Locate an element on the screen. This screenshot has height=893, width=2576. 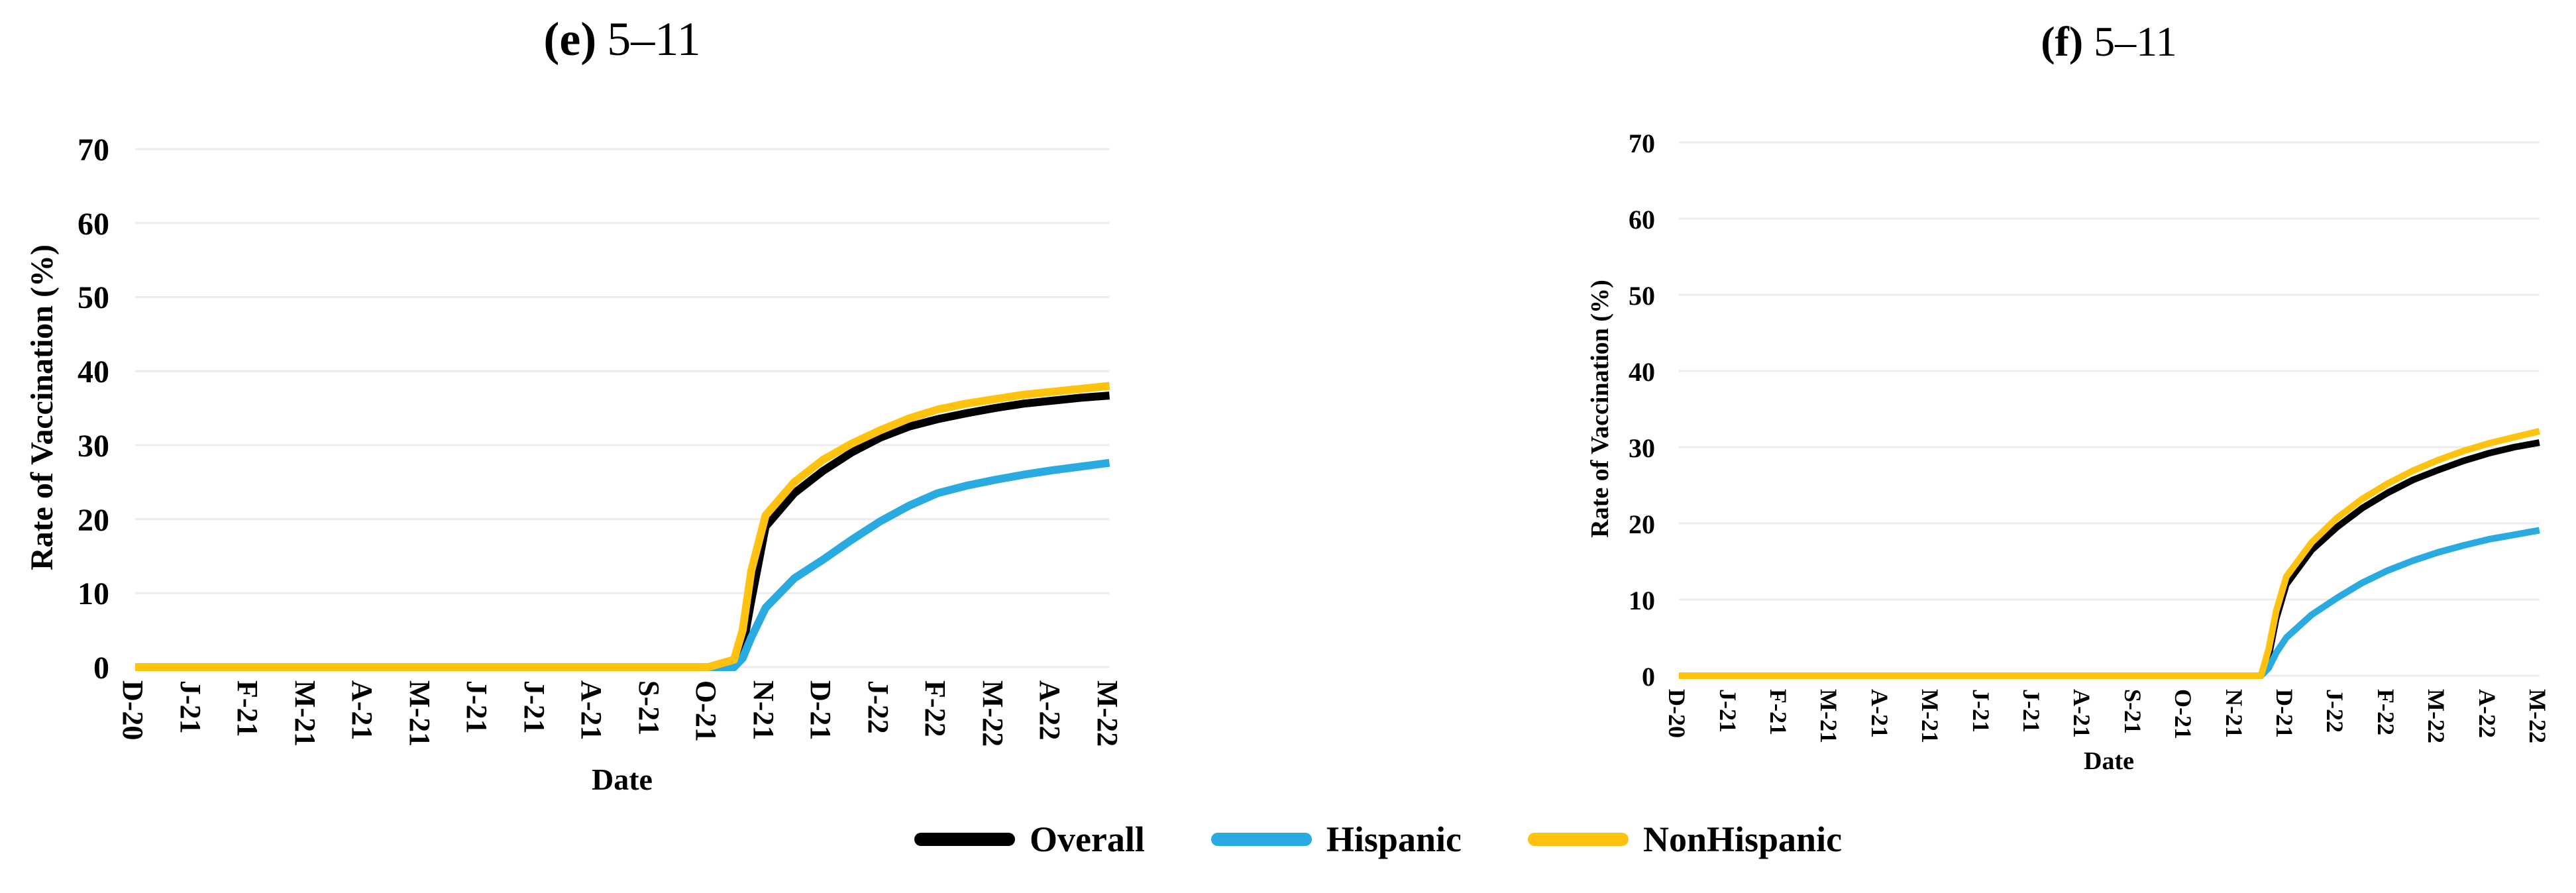
x-tick-label-f: J-22 is located at coordinates (2335, 711).